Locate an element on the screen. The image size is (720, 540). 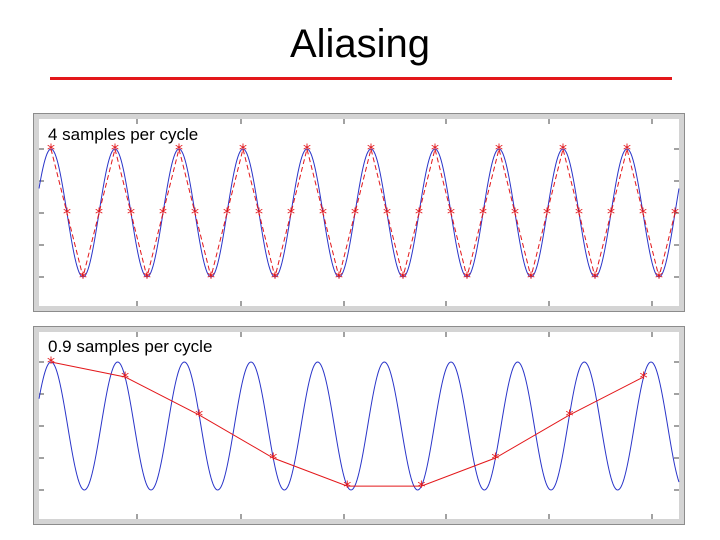
title-underline is located at coordinates (361, 78).